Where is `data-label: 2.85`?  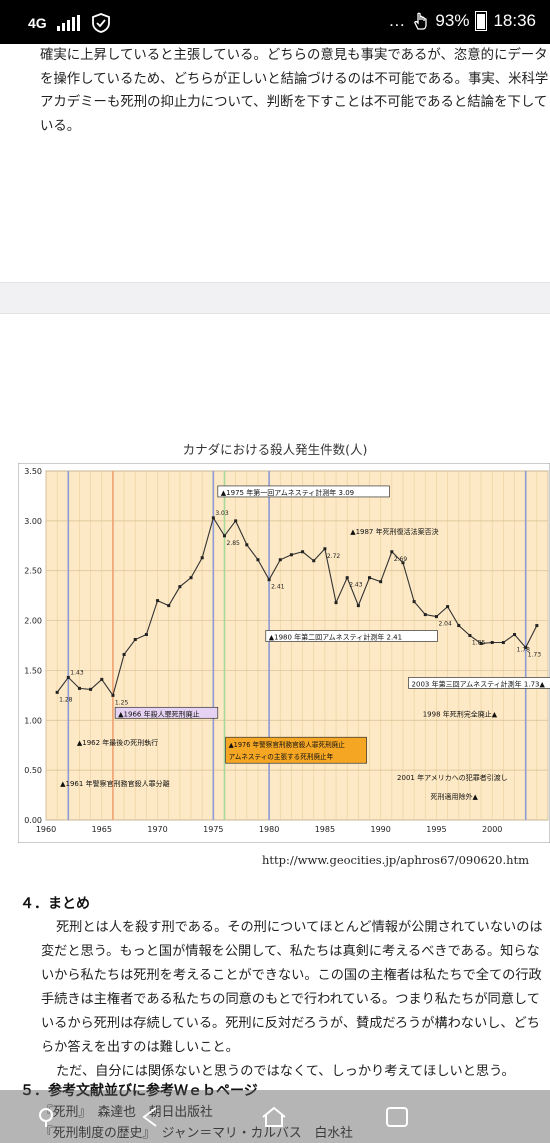
data-label: 2.85 is located at coordinates (233, 543).